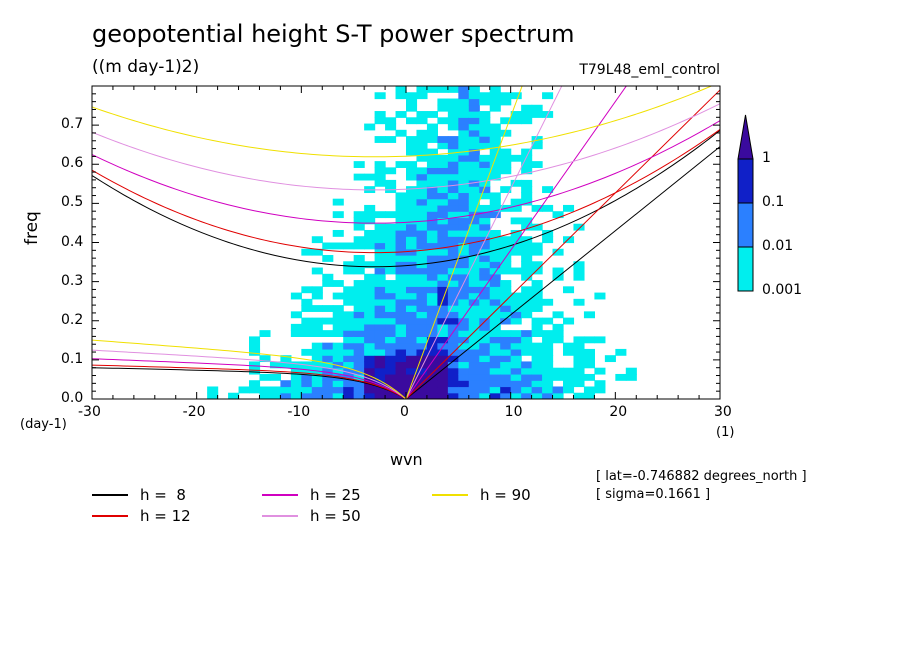 This screenshot has height=654, width=904. Describe the element at coordinates (163, 495) in the screenshot. I see `legend-label: h = 8` at that location.